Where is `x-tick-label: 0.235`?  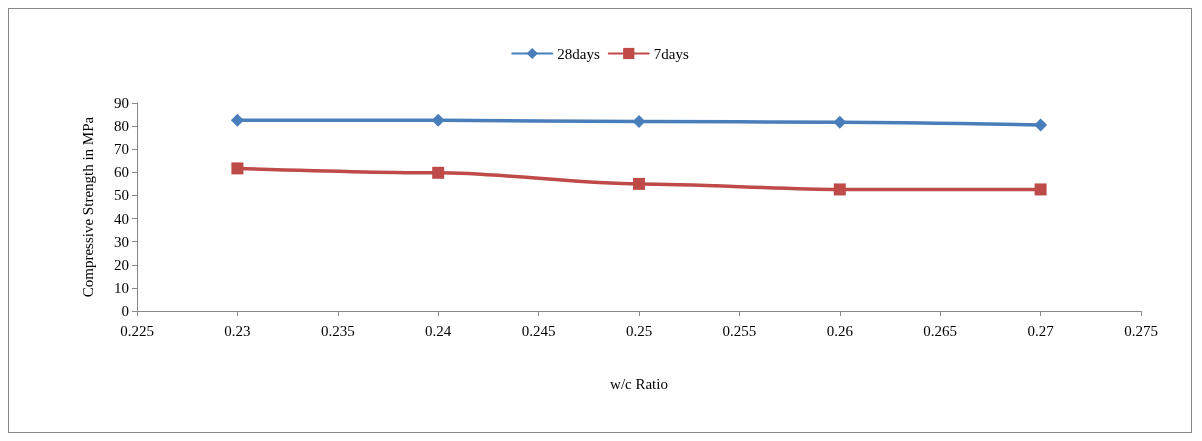 x-tick-label: 0.235 is located at coordinates (337, 330).